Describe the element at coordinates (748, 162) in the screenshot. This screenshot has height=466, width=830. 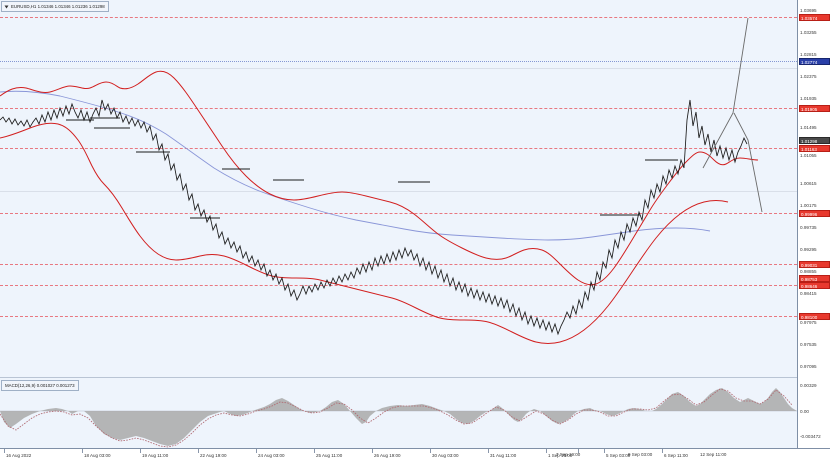
I see `forecast-path-down` at that location.